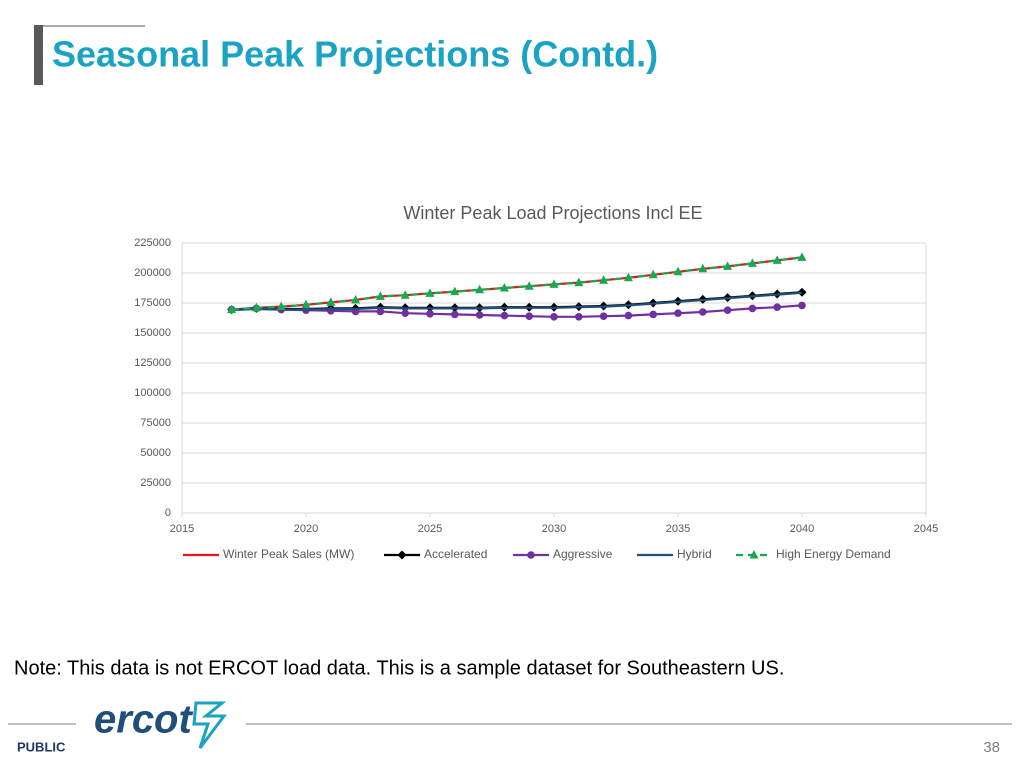 This screenshot has height=773, width=1024. Describe the element at coordinates (152, 273) in the screenshot. I see `y-tick-label: 200000` at that location.